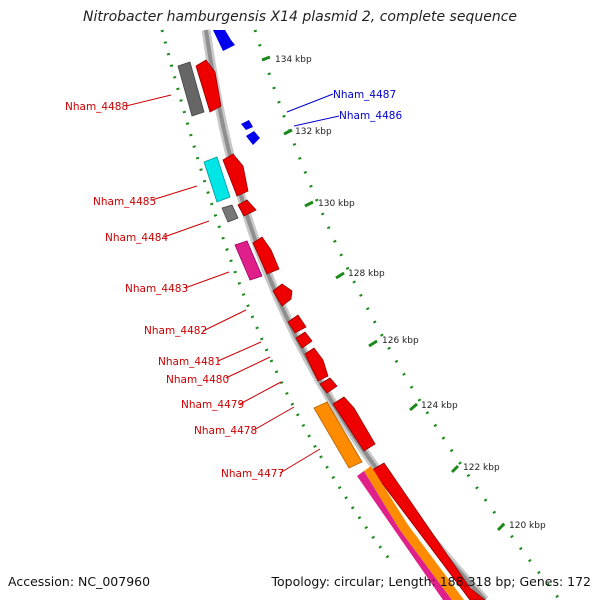  I want to click on ruler-label-132: 132 kbp, so click(313, 132).